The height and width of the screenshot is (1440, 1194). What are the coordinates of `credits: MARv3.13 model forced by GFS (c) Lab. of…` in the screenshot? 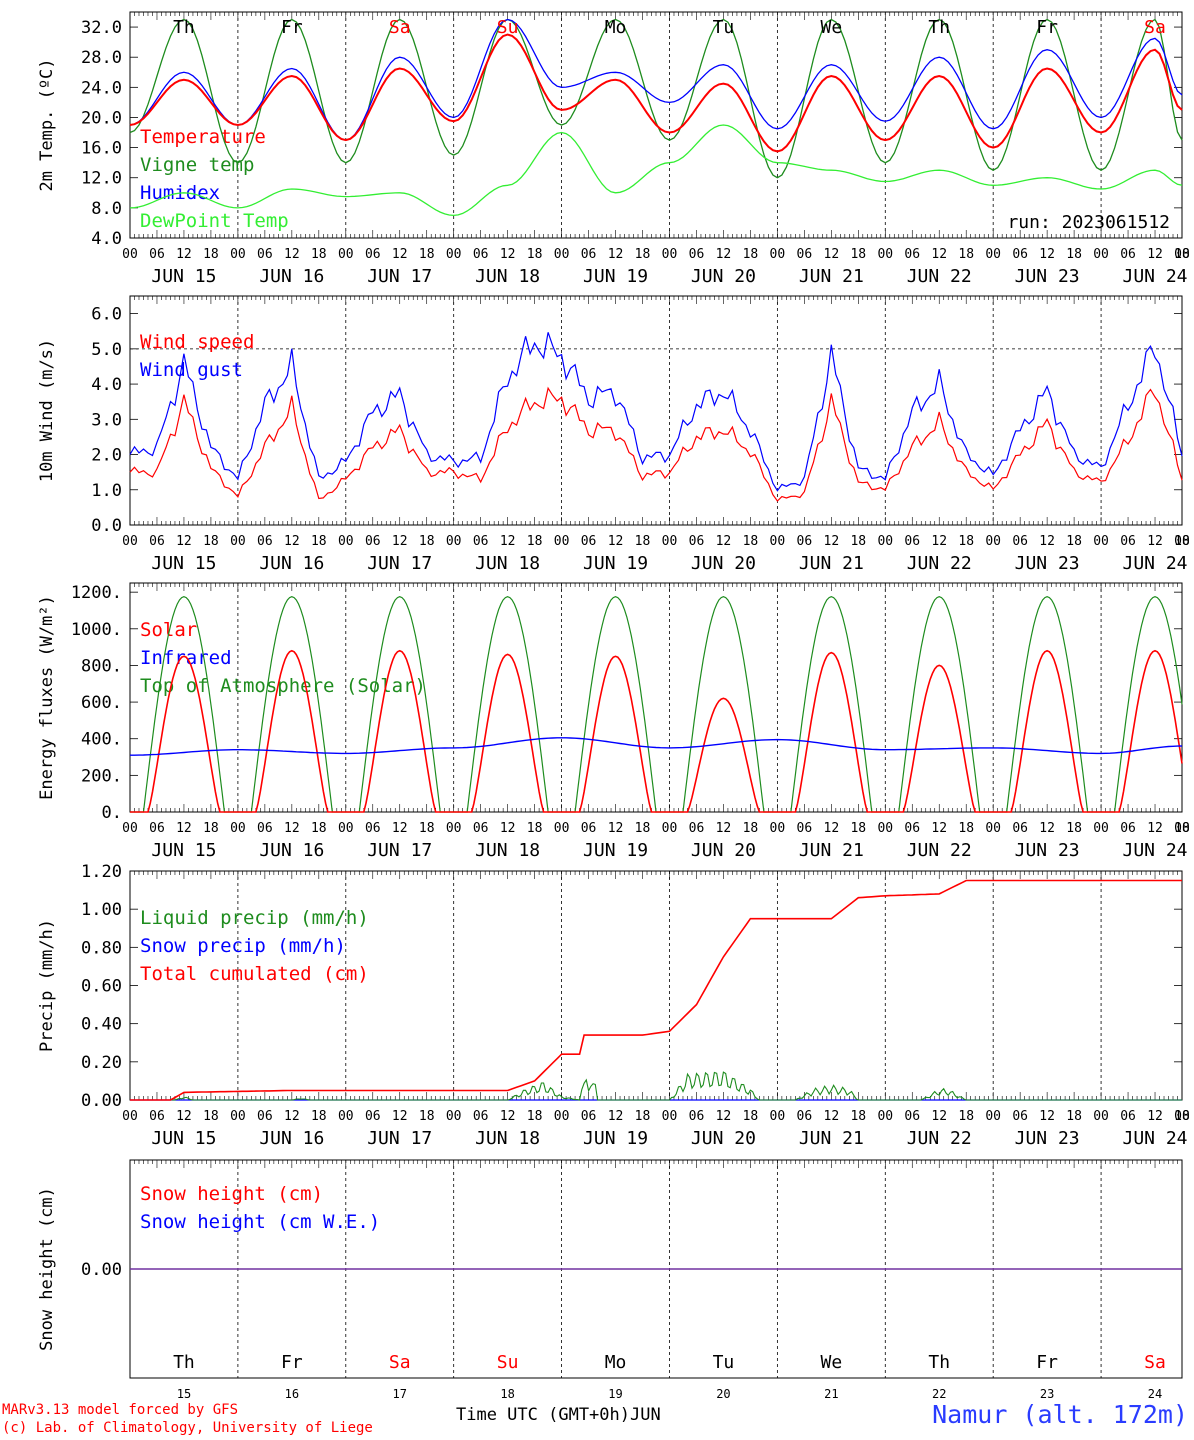 It's located at (187, 1419).